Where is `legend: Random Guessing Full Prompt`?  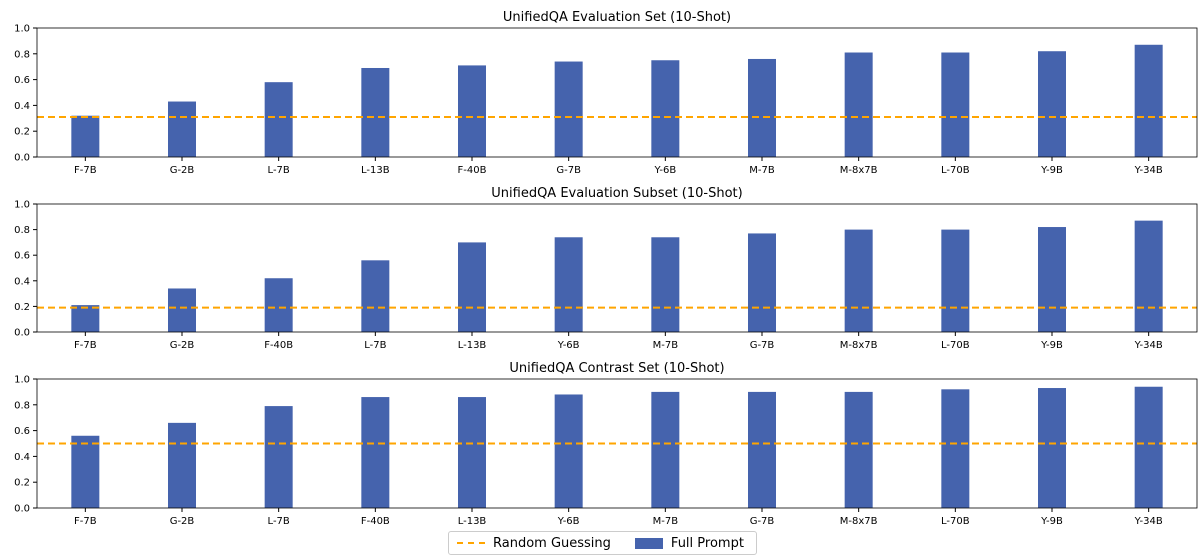 legend: Random Guessing Full Prompt is located at coordinates (602, 543).